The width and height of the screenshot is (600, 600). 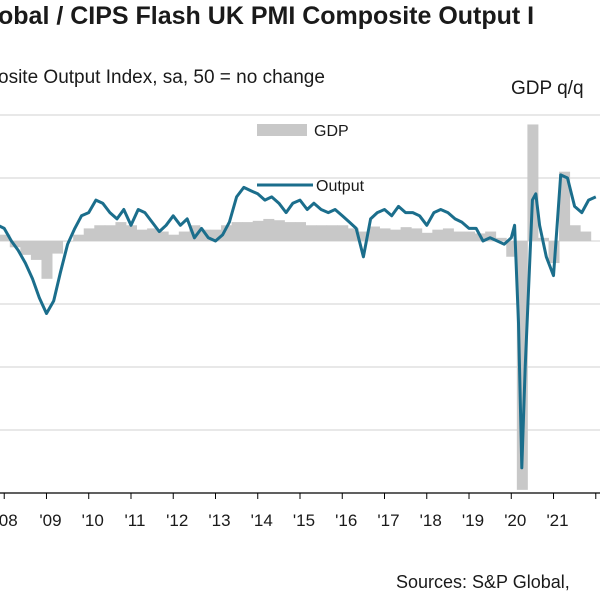 I want to click on source-note: Sources: S&P Global,, so click(x=483, y=582).